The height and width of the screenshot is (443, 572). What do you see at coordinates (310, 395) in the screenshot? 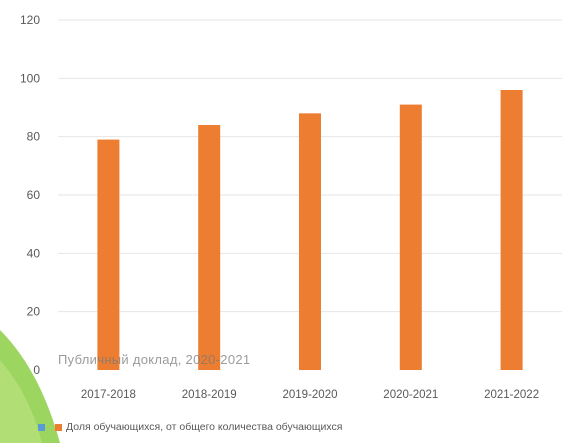
I see `x-tick-label: 2019-2020` at bounding box center [310, 395].